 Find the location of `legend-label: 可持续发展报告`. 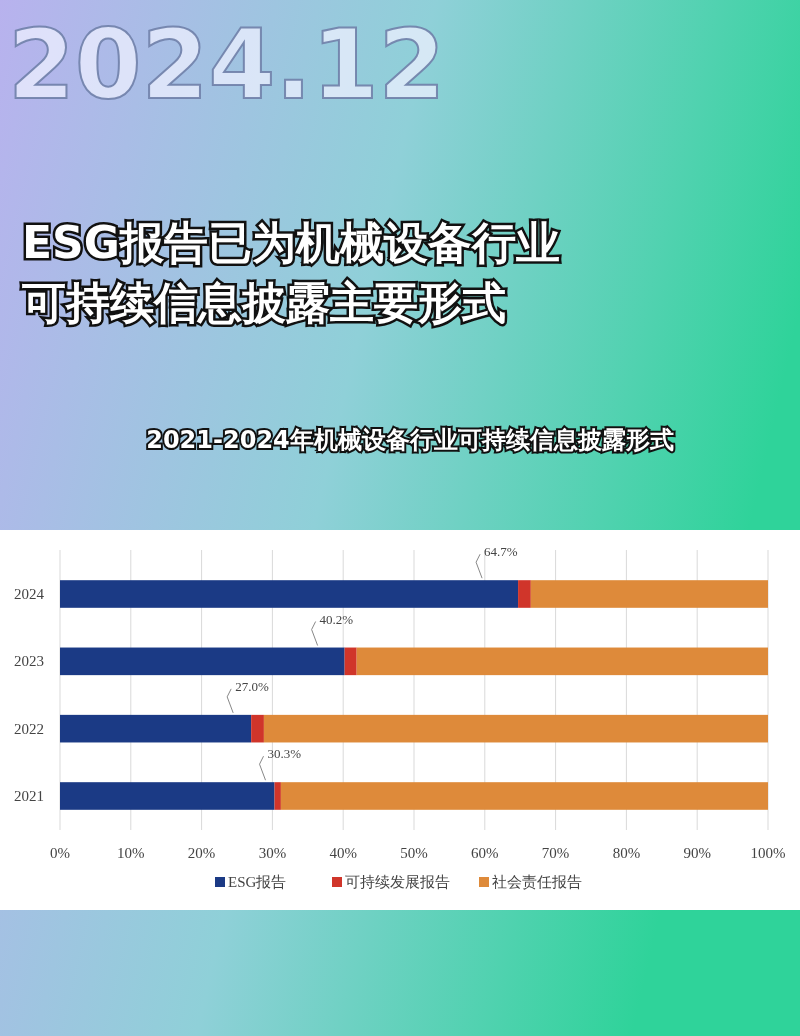

legend-label: 可持续发展报告 is located at coordinates (397, 882).